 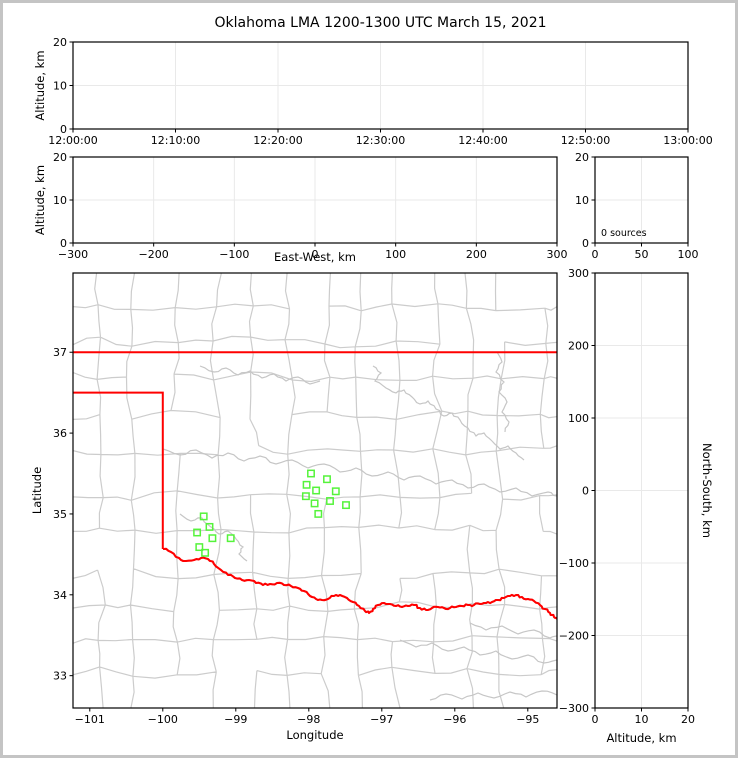 What do you see at coordinates (308, 719) in the screenshot?
I see `tick-label: −98` at bounding box center [308, 719].